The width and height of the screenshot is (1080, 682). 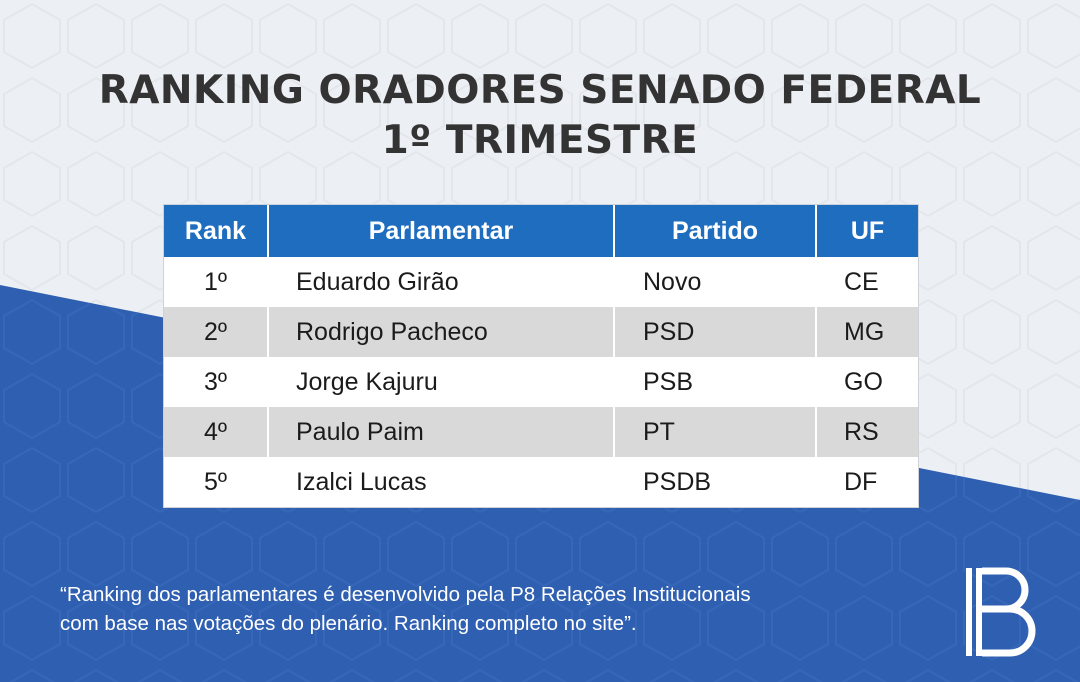 I want to click on cell-parlamentar: Rodrigo Pacheco, so click(x=441, y=332).